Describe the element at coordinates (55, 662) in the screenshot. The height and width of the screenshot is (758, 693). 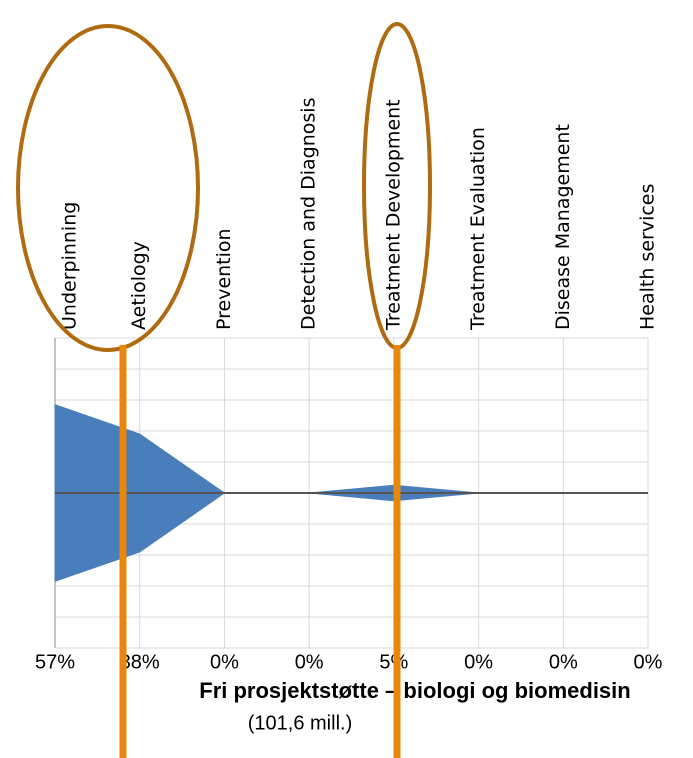
I see `value-label: 57%` at that location.